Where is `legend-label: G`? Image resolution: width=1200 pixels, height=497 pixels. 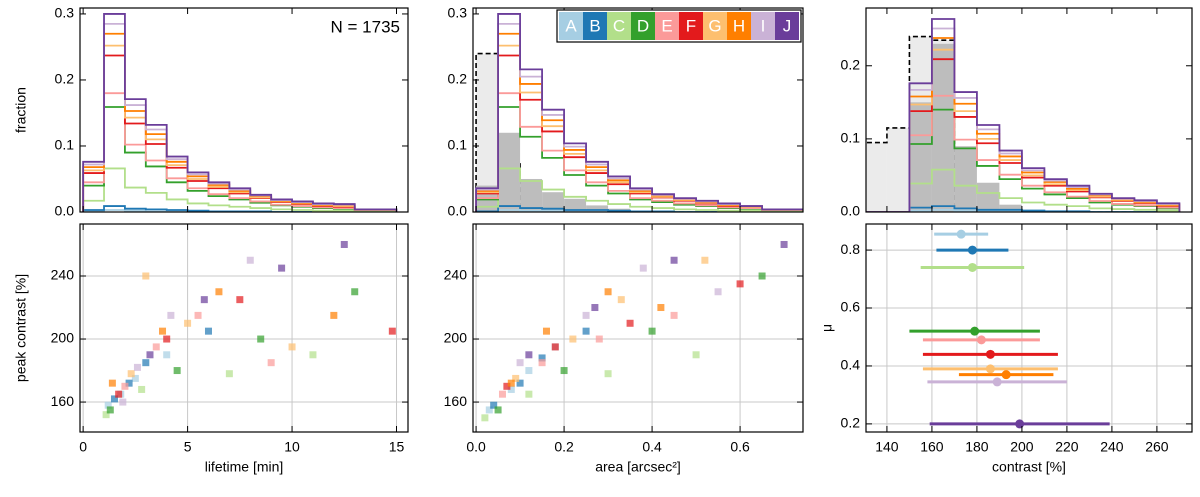 legend-label: G is located at coordinates (714, 25).